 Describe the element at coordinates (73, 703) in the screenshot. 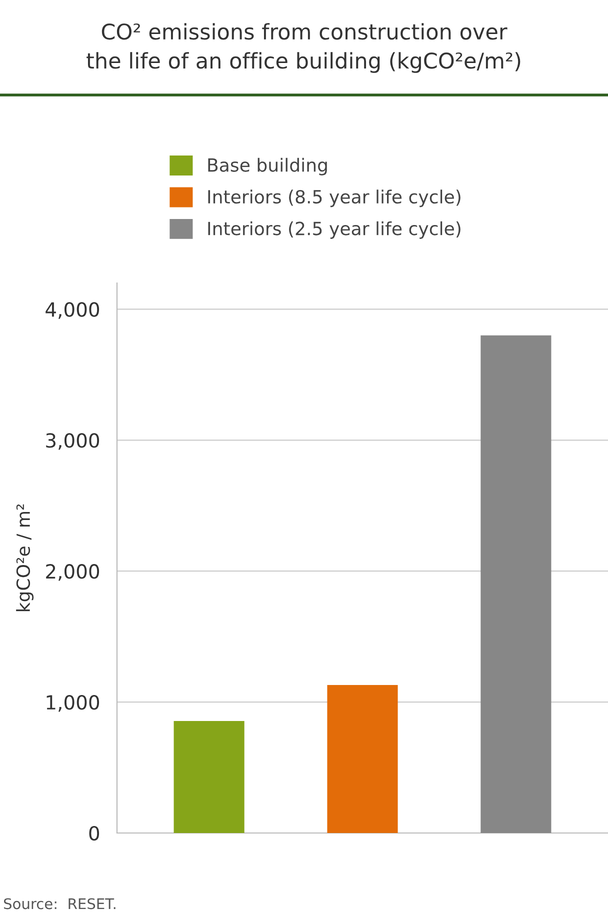

I see `y-tick-label: 1,000` at that location.